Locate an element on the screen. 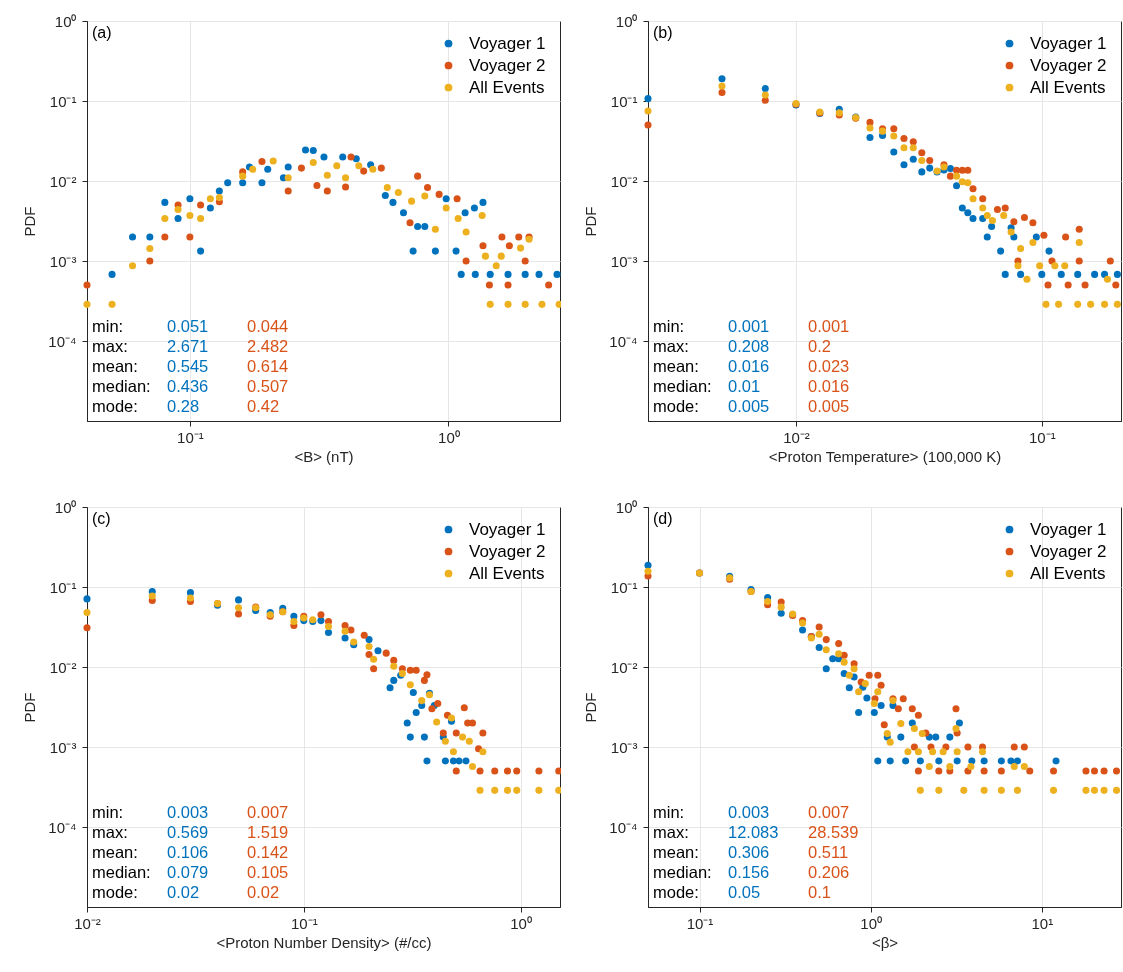 This screenshot has width=1123, height=972. annotation: 12.083 is located at coordinates (753, 832).